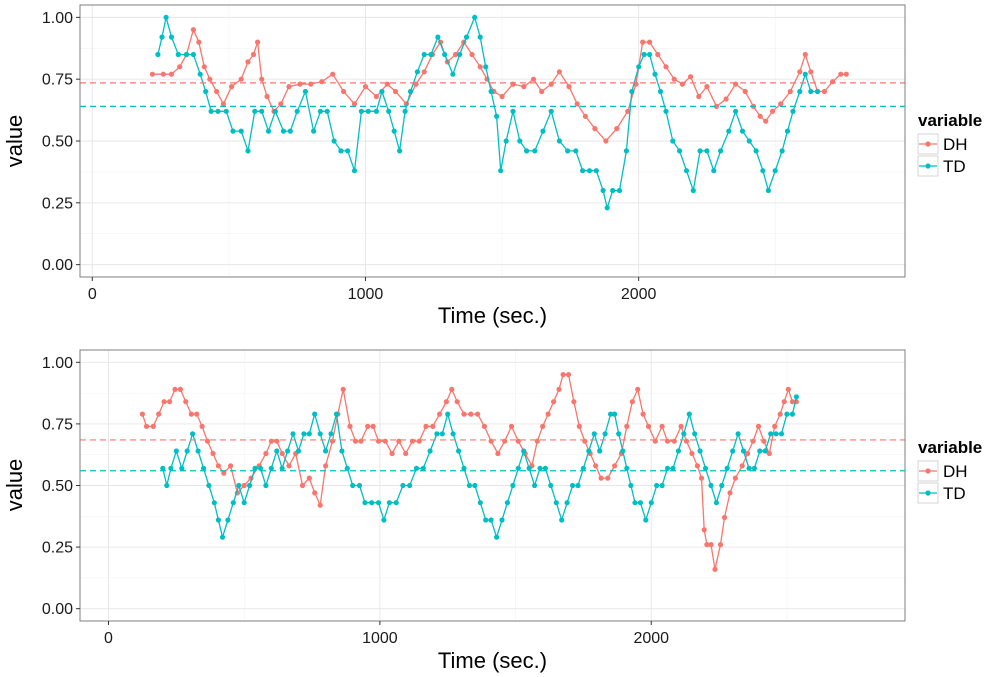 The width and height of the screenshot is (1000, 677). I want to click on x-axis-title: Time (sec.), so click(492, 660).